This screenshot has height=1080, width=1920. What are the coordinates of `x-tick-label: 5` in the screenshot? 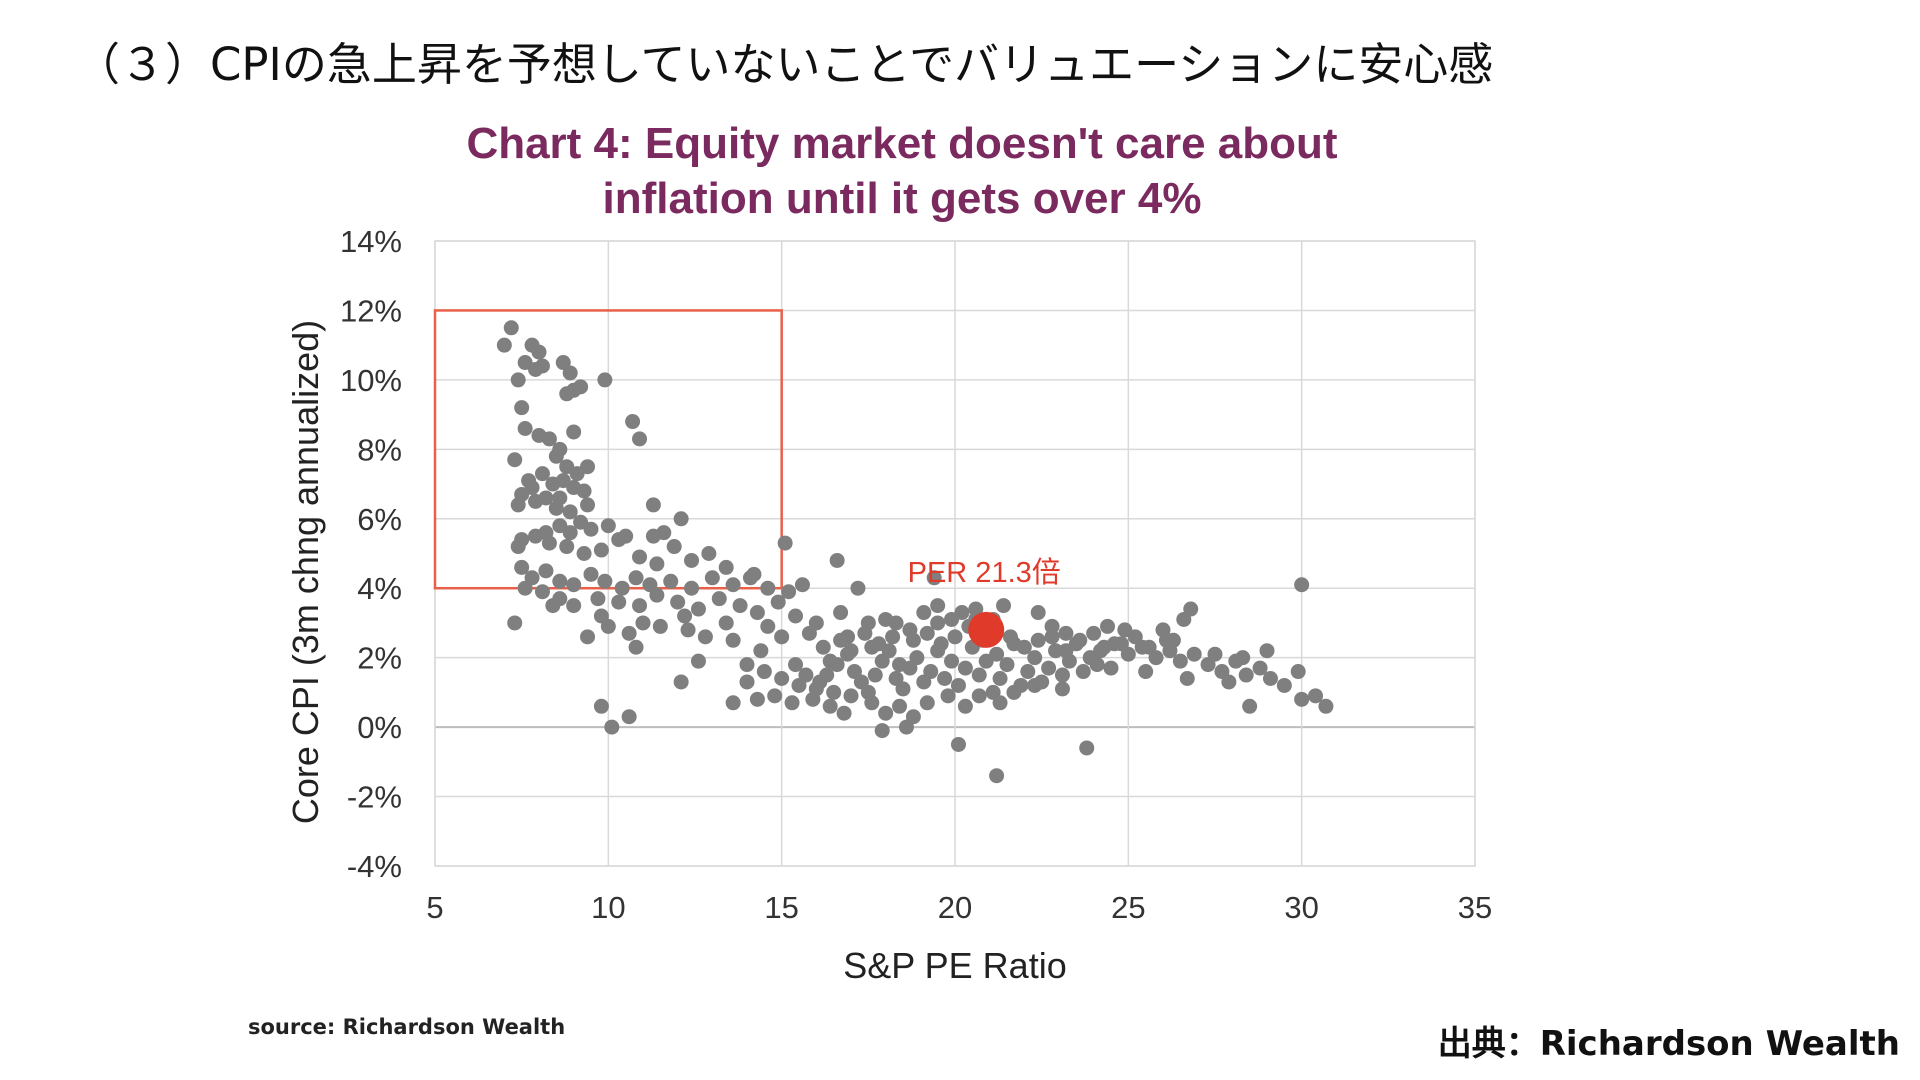 It's located at (434, 907).